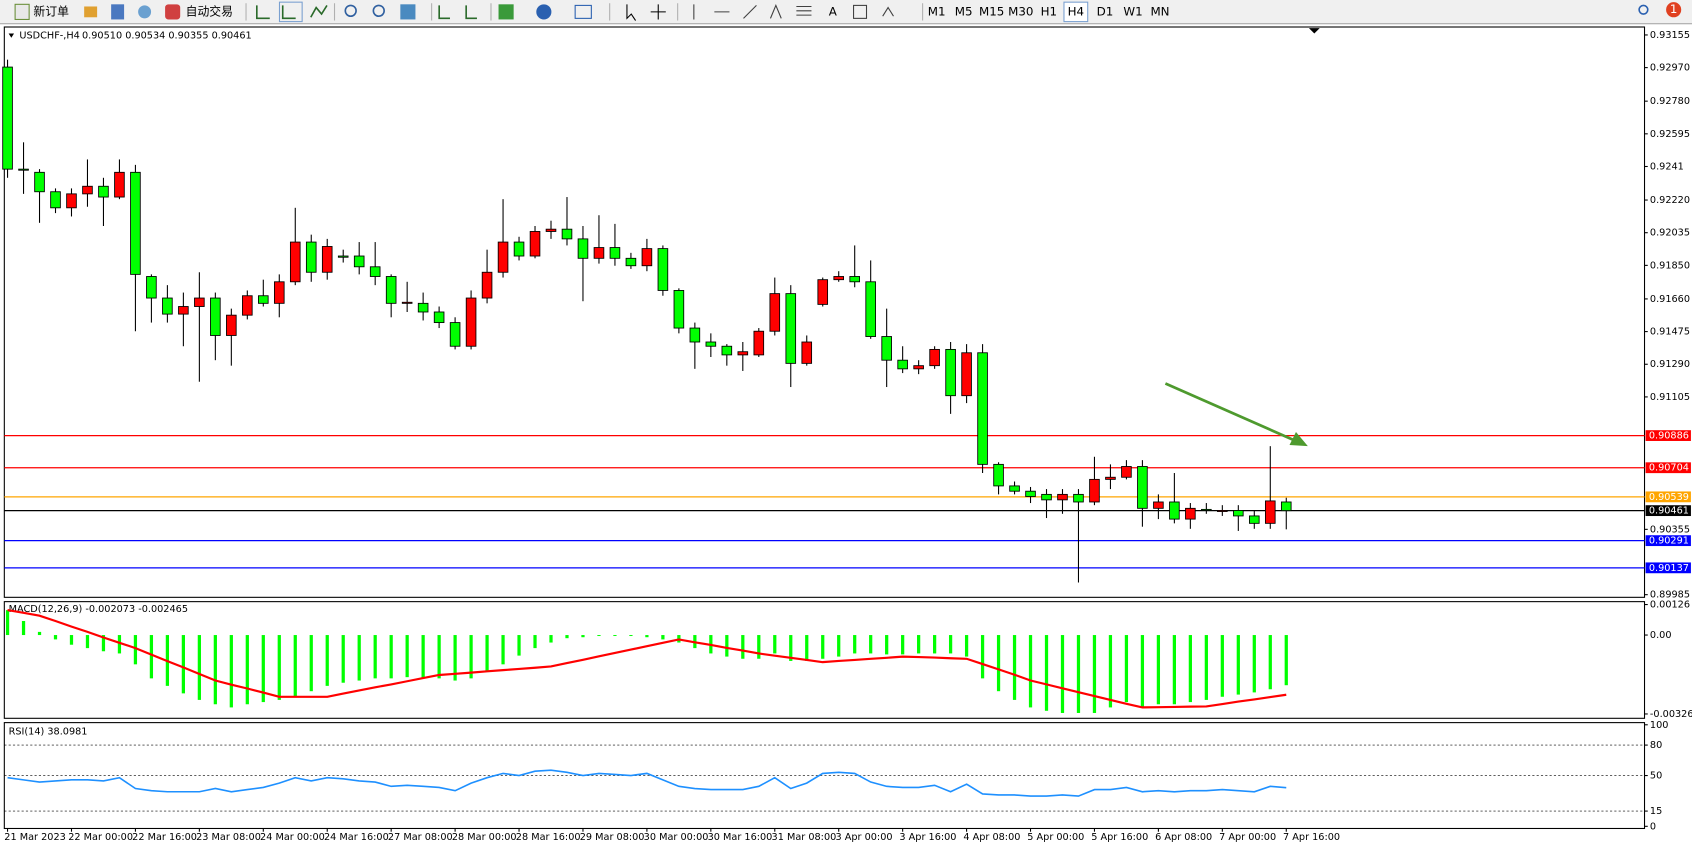  Describe the element at coordinates (1670, 265) in the screenshot. I see `y-tick-label: 0.91850` at that location.